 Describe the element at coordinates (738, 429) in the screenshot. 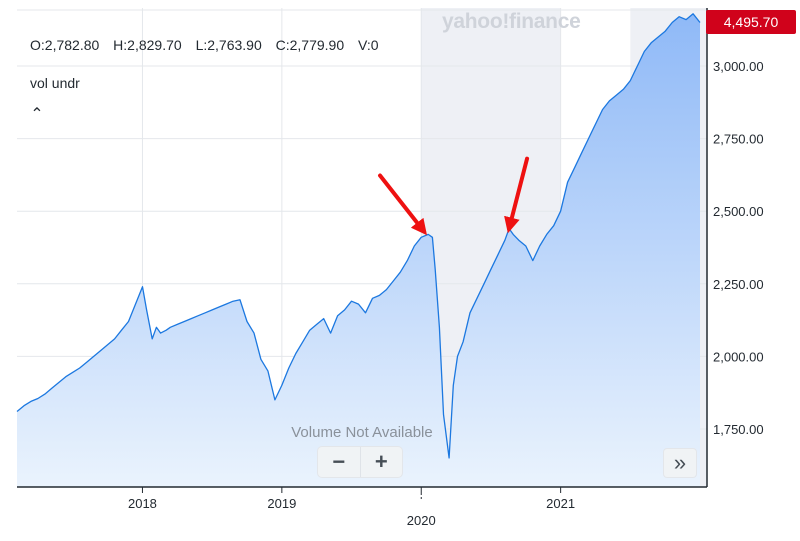

I see `y-tick-label: 1,750.00` at that location.